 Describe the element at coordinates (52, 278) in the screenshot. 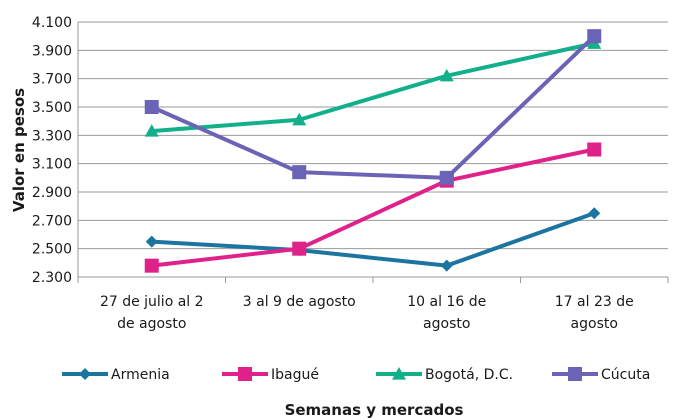

I see `y-tick-label: 2.300` at that location.